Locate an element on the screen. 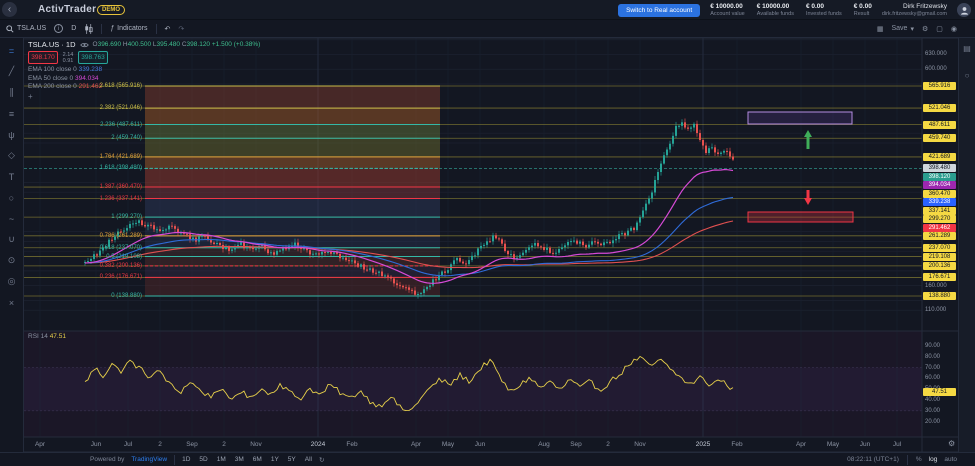 The image size is (975, 466). refresh-icon: ↻ is located at coordinates (321, 460).